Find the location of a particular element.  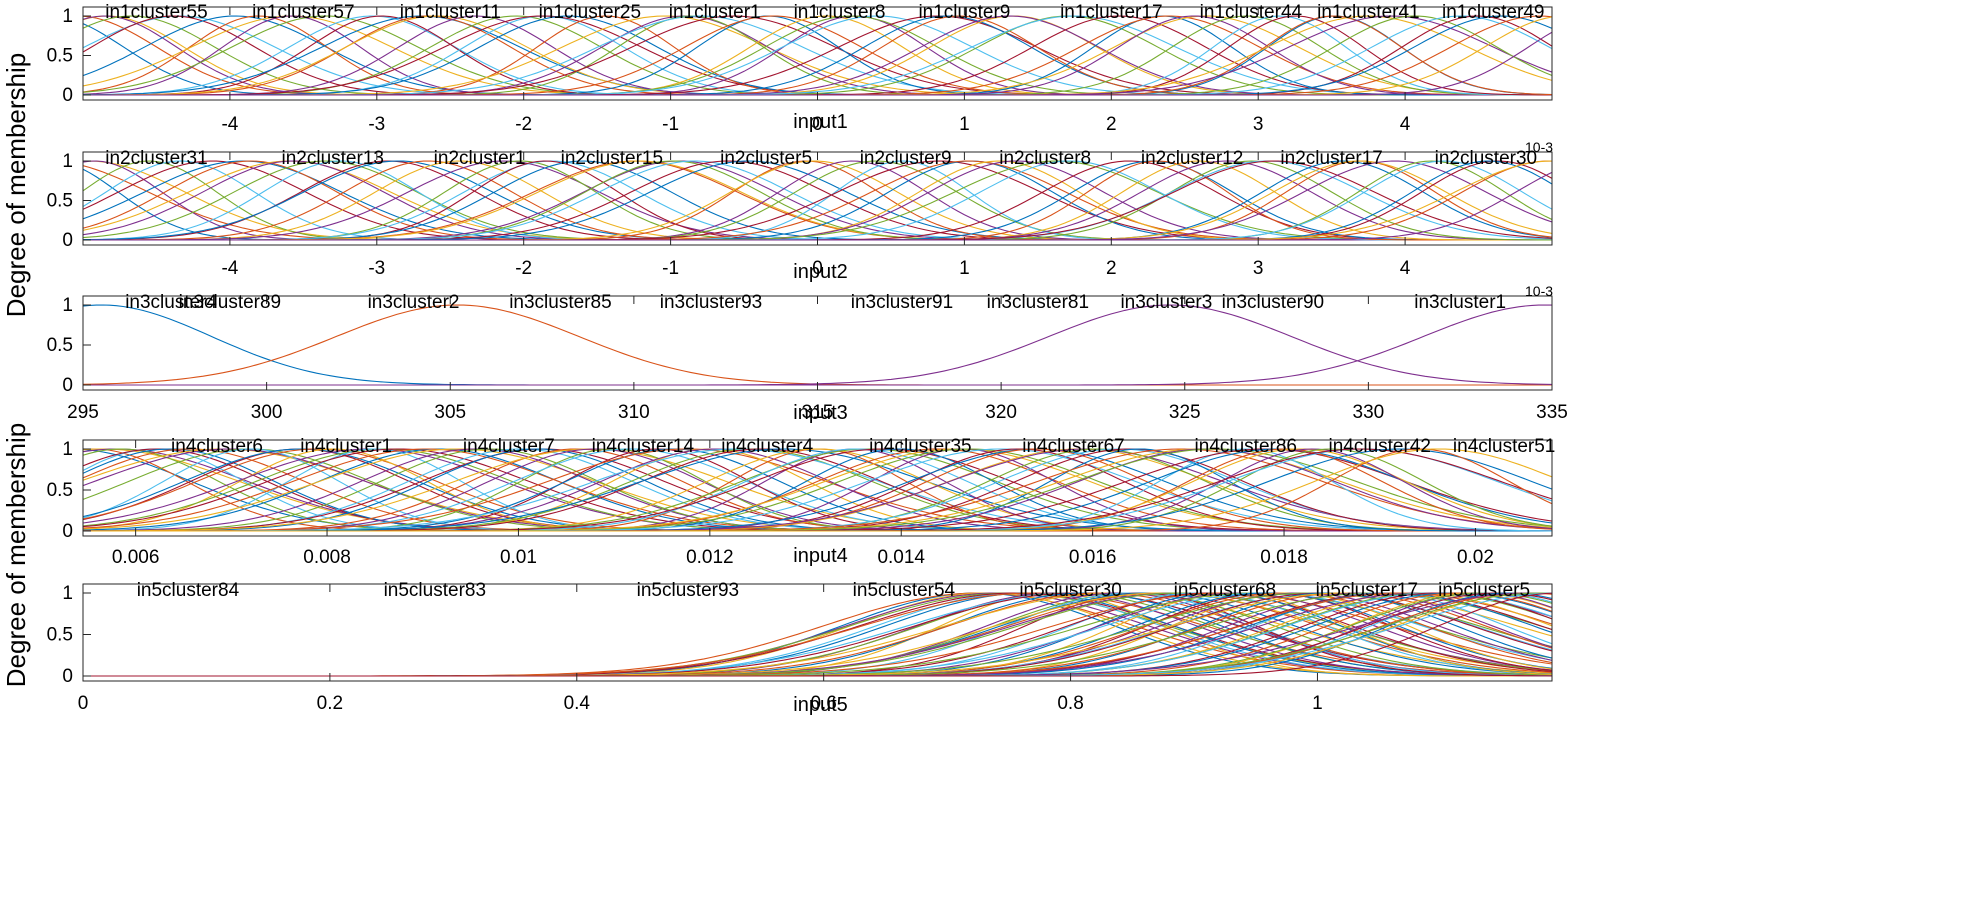

x-tick-label: 0.2 is located at coordinates (330, 703).